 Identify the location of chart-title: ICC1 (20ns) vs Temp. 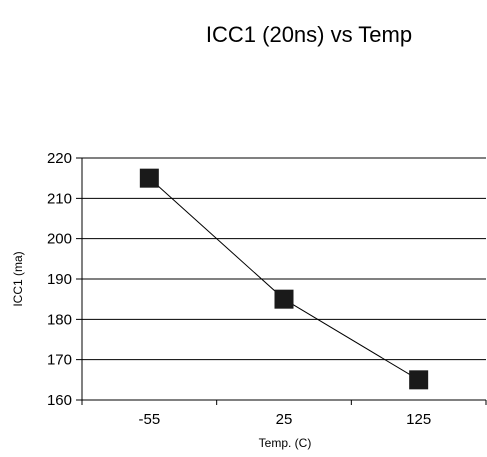
(309, 34).